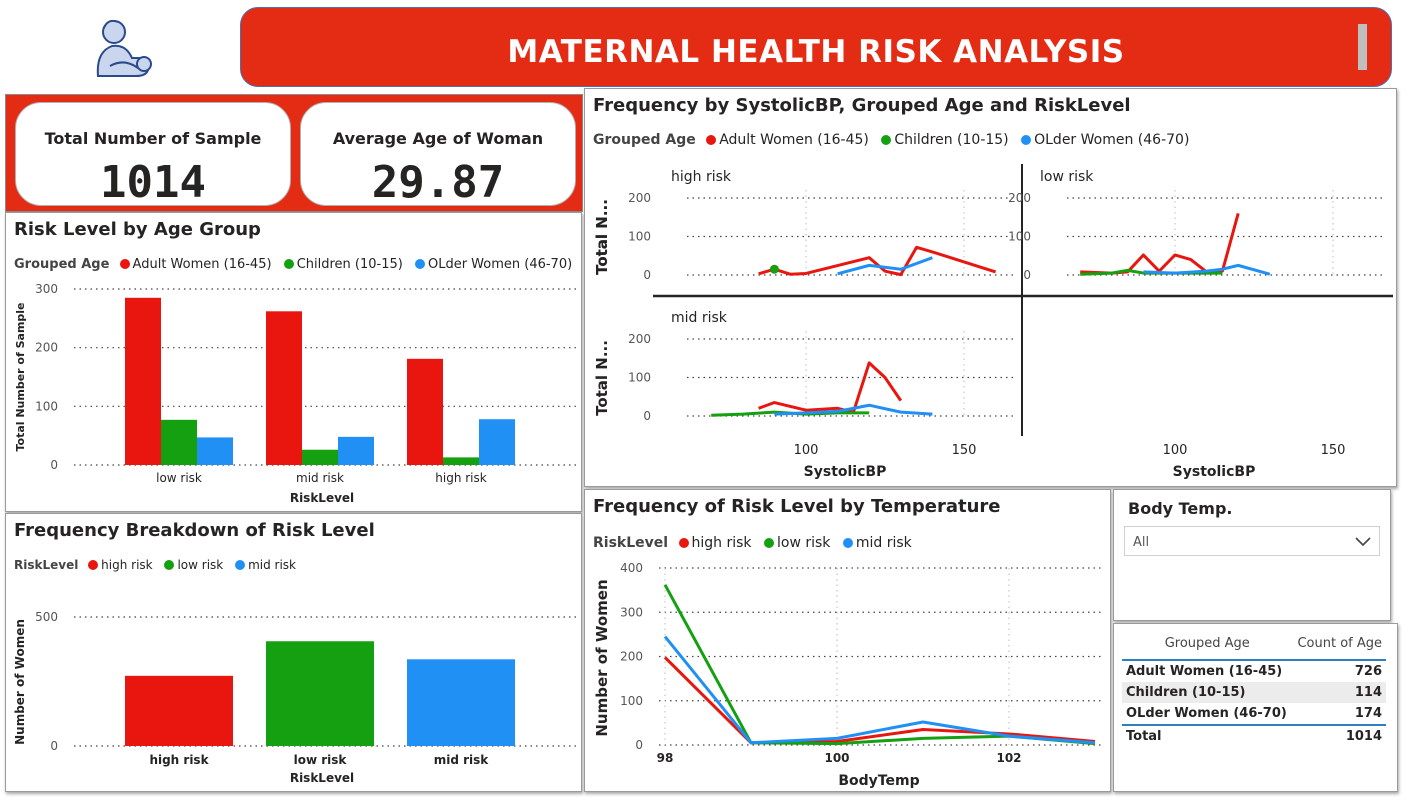  I want to click on table-row: Adult Women (16-45) 726, so click(1254, 671).